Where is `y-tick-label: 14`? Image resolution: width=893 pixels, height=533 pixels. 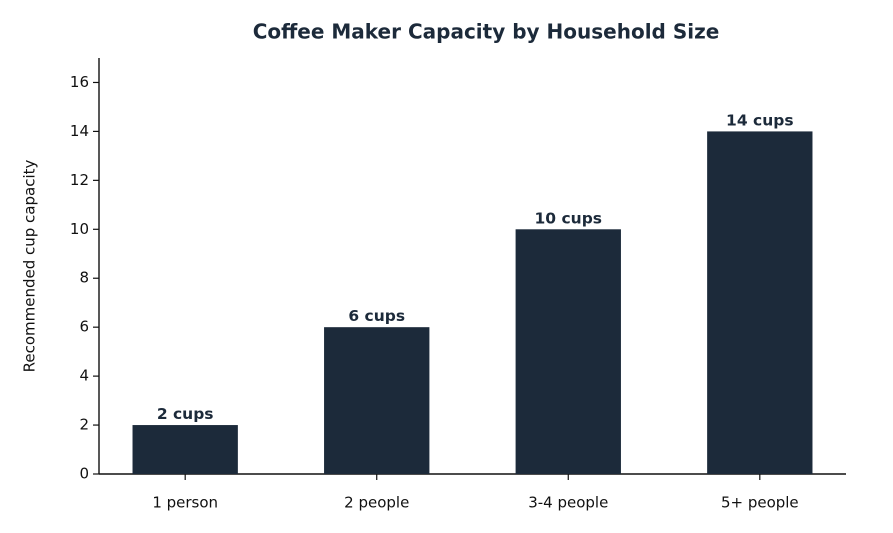 y-tick-label: 14 is located at coordinates (79, 131).